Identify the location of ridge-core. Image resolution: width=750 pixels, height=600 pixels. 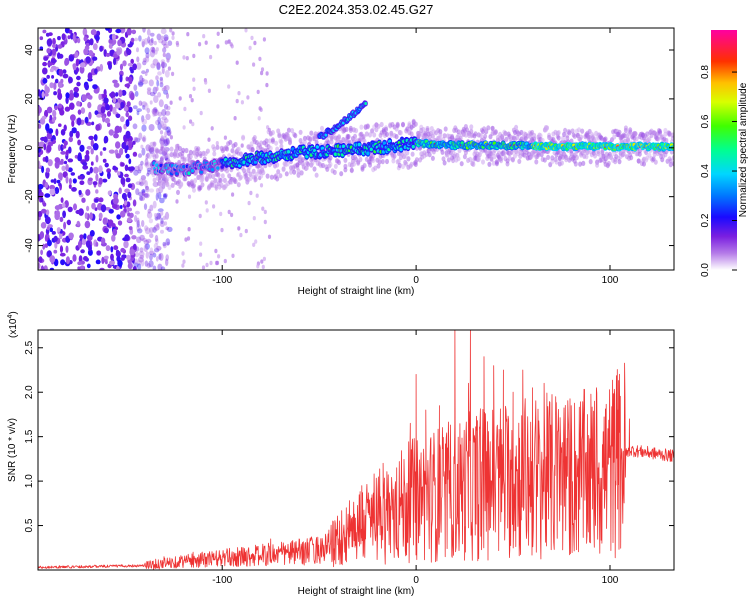
(317, 147).